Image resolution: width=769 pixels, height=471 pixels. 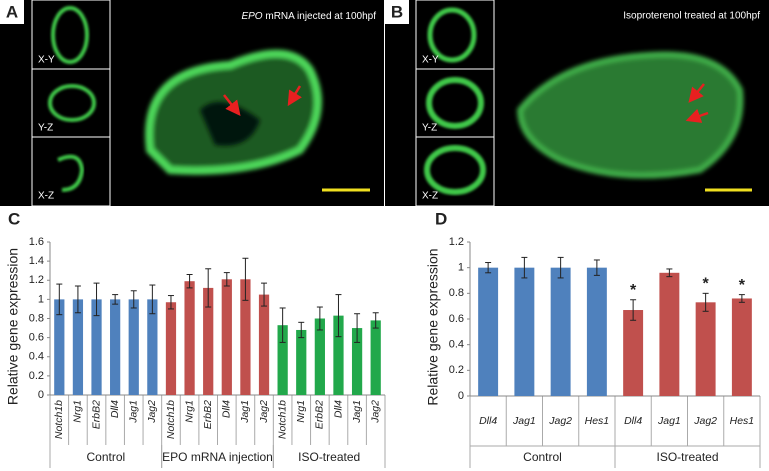 What do you see at coordinates (12, 11) in the screenshot?
I see `panel-label: A` at bounding box center [12, 11].